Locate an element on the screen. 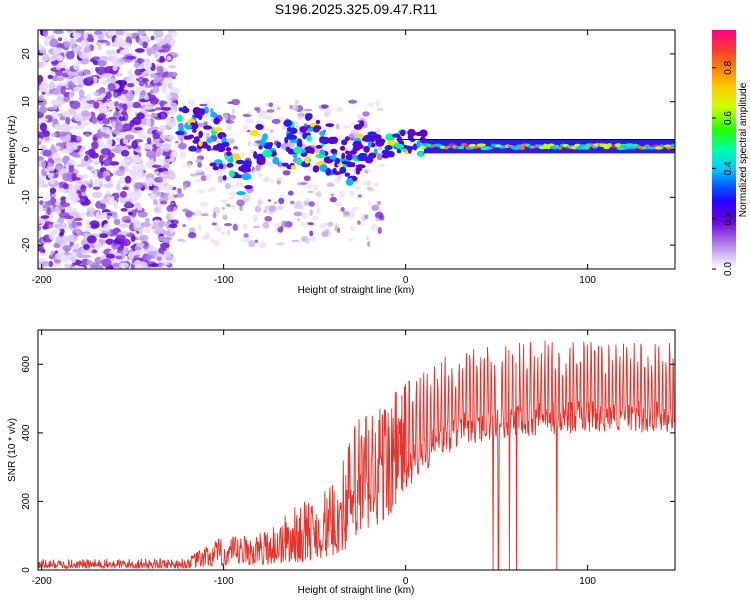  colorbar-tick-label: 0.6 is located at coordinates (728, 118).